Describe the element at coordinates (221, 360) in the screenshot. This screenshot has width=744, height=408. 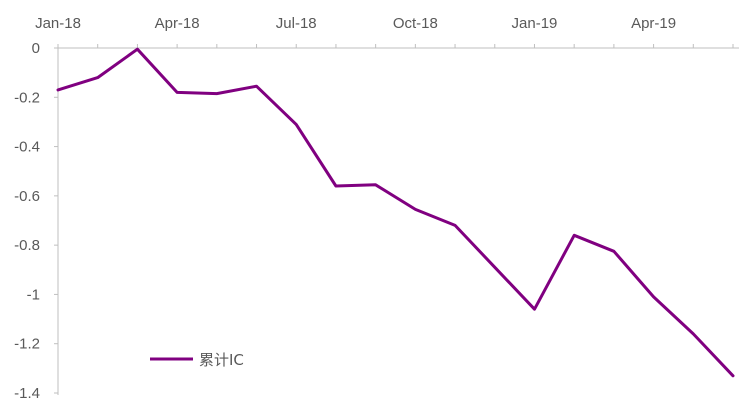
I see `legend-label: 累计IC` at that location.